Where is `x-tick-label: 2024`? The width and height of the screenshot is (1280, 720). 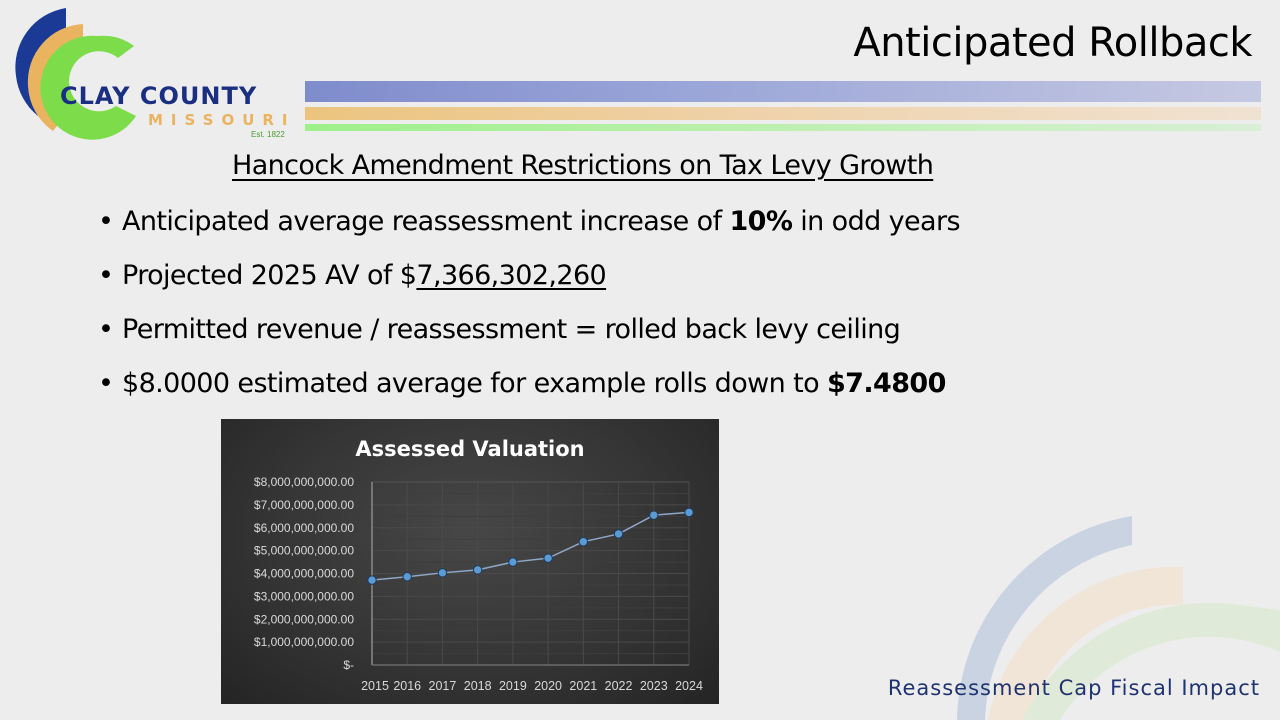
x-tick-label: 2024 is located at coordinates (689, 686).